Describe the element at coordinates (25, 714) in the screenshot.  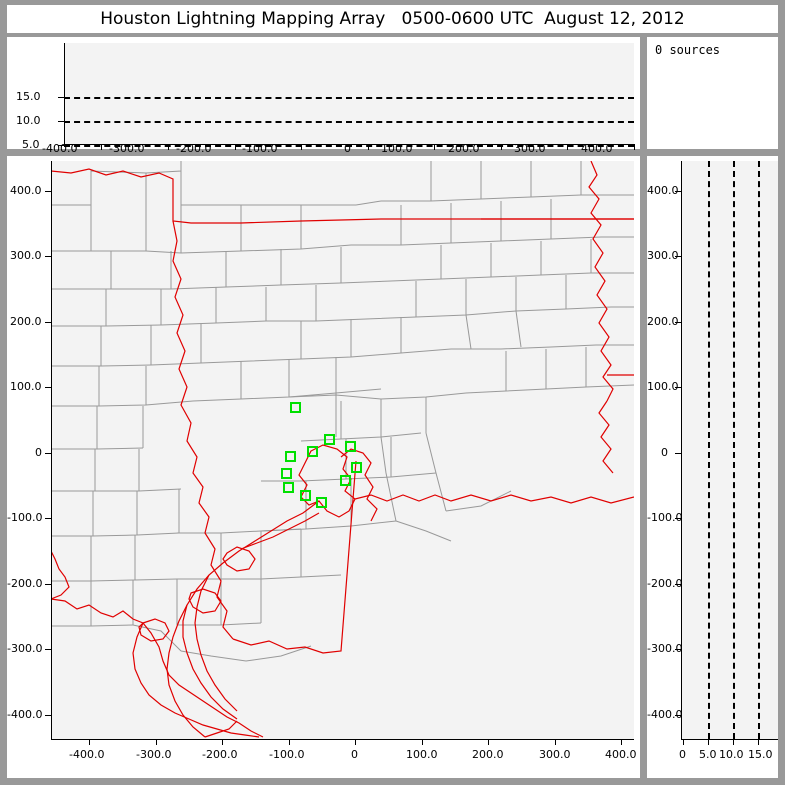
I see `map-y-label-m400: -400.0` at that location.